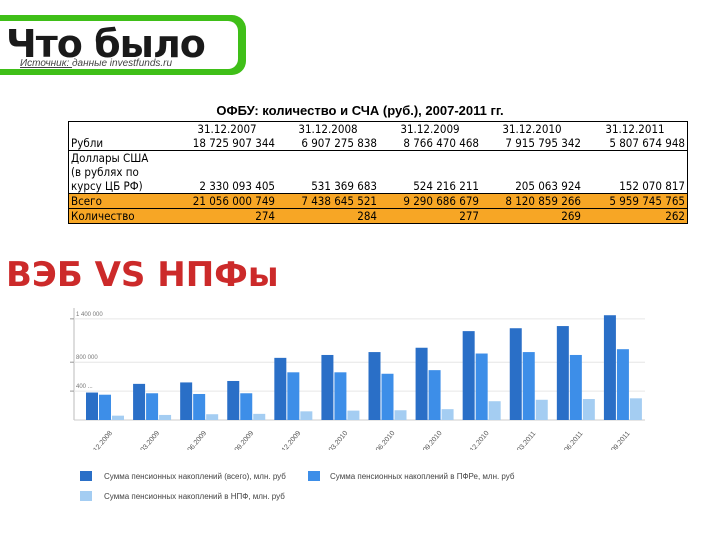  I want to click on table-cell: 5 807 674 948, so click(635, 143).